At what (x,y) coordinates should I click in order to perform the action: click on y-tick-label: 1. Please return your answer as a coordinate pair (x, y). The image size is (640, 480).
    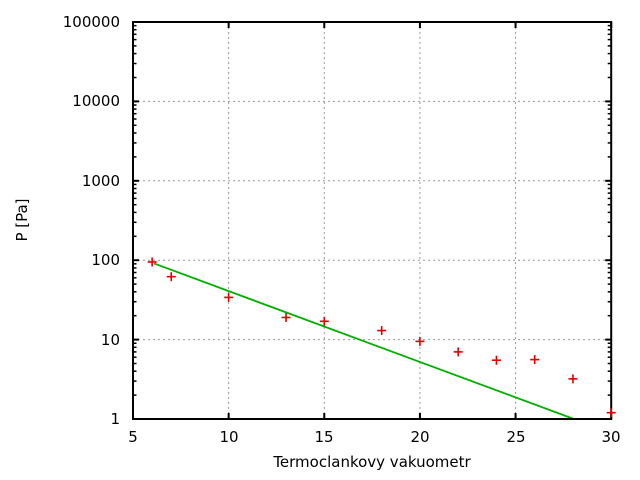
    Looking at the image, I should click on (115, 419).